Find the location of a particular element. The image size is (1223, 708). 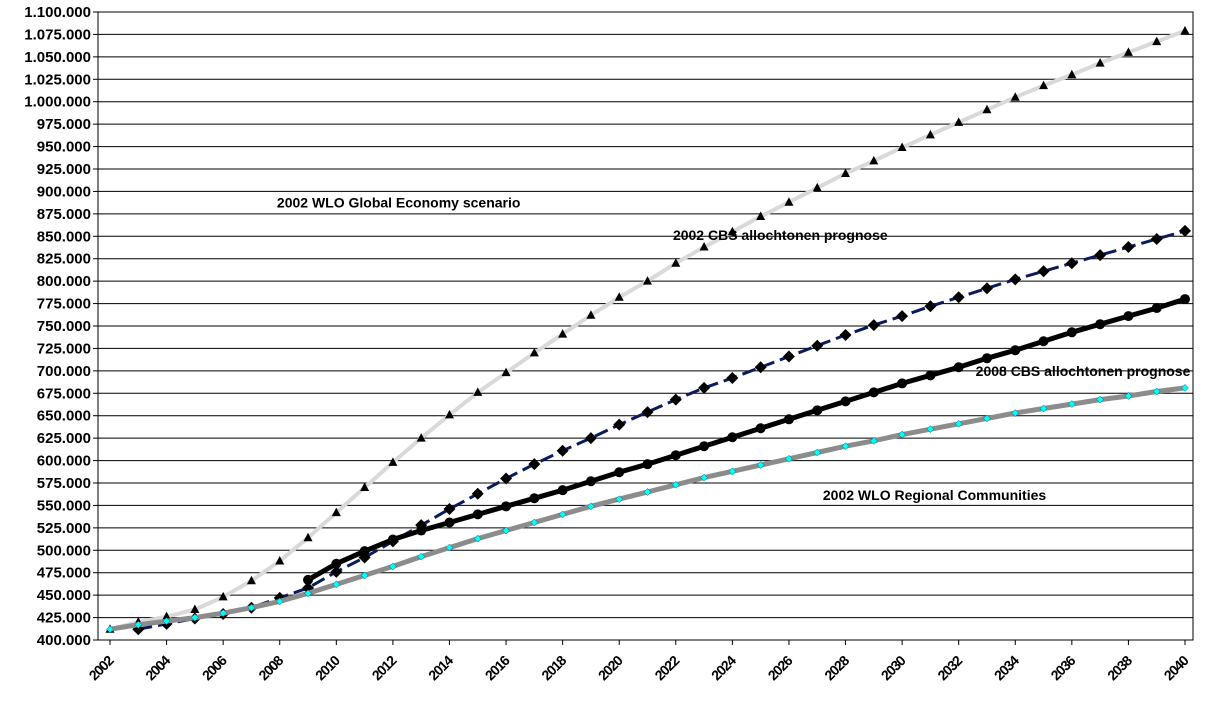

x-tick-label: 2034 is located at coordinates (1006, 667).